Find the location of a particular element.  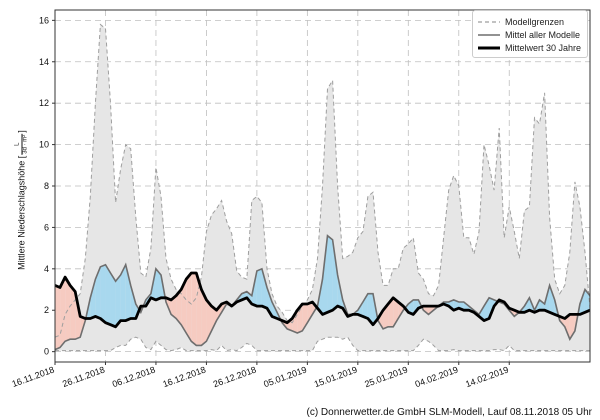

y-tick-label: 16 is located at coordinates (44, 20).